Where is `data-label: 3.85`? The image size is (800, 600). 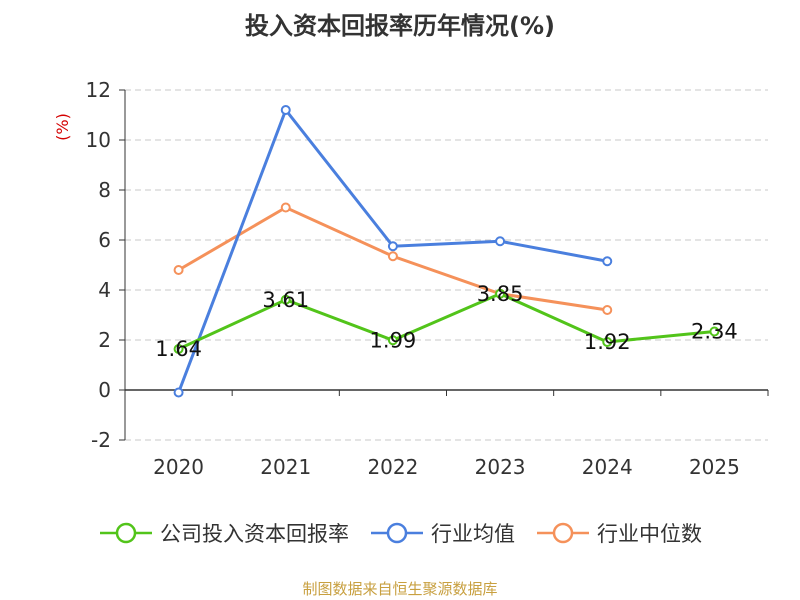
data-label: 3.85 is located at coordinates (500, 294).